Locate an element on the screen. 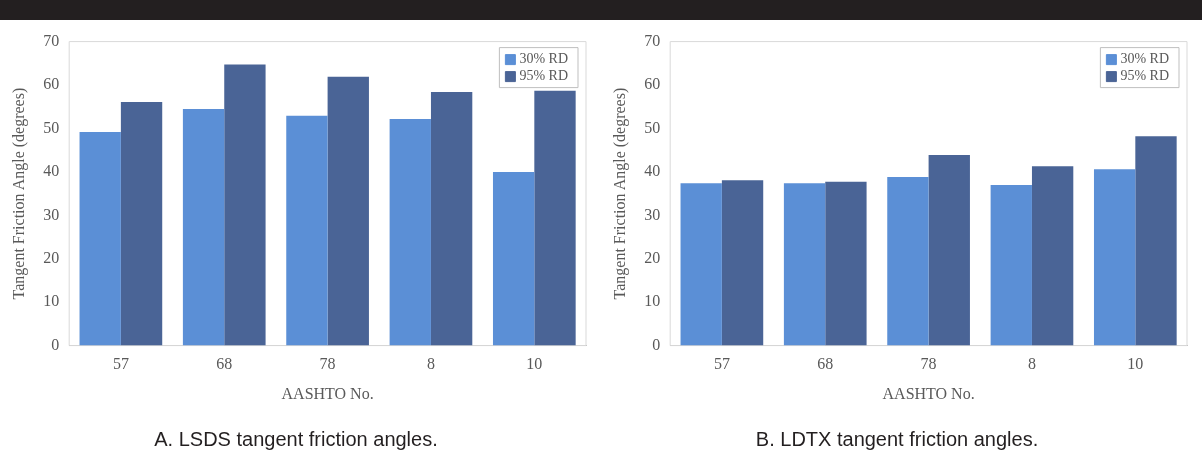  text: B. LDTX tangent friction angles. is located at coordinates (897, 438).